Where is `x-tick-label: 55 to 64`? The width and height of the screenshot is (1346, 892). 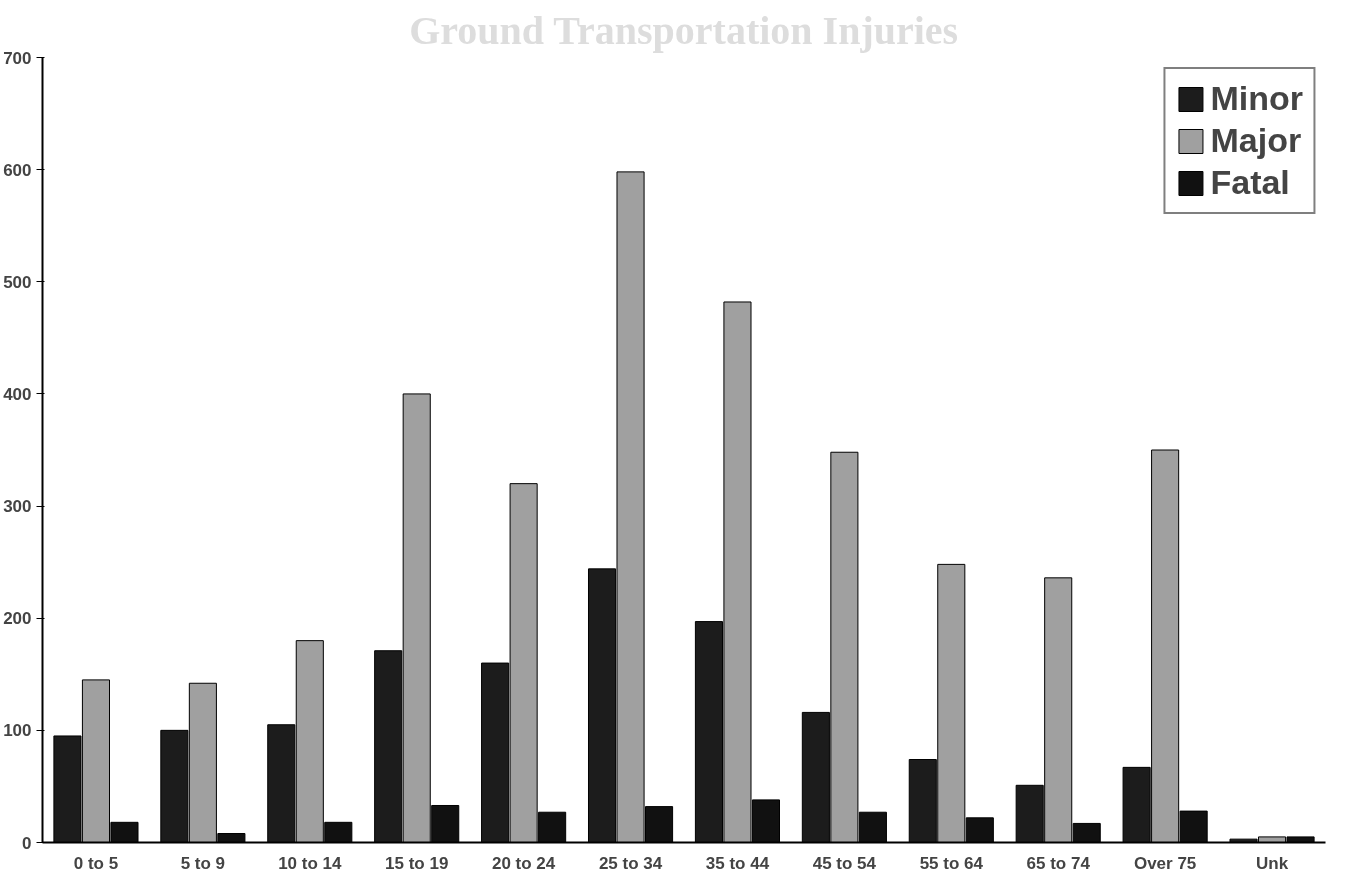 x-tick-label: 55 to 64 is located at coordinates (951, 863).